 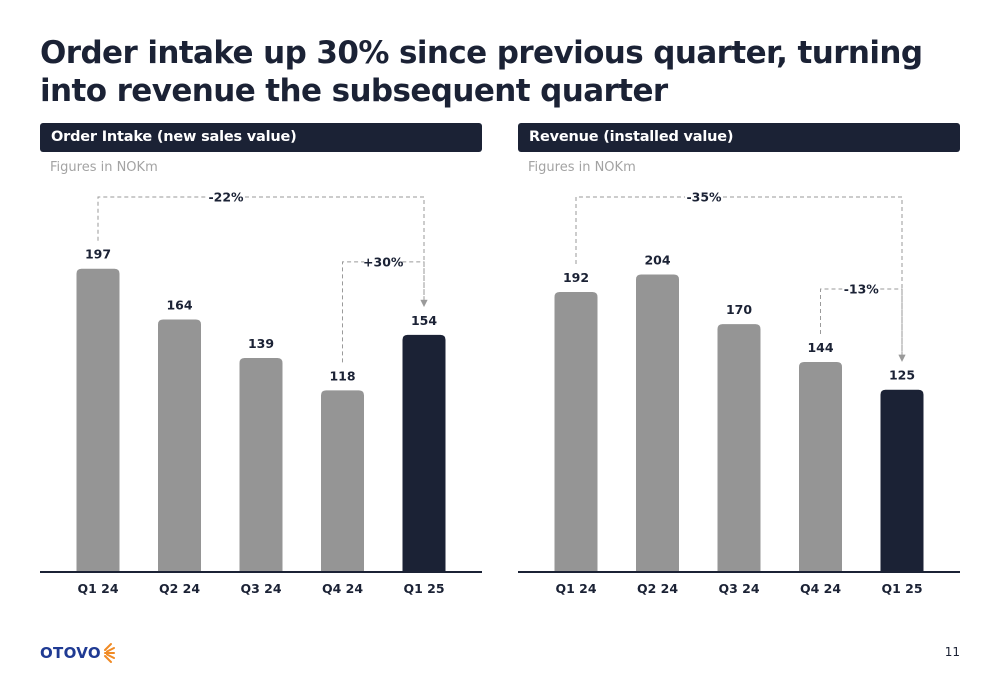 What do you see at coordinates (104, 167) in the screenshot?
I see `order-intake-subtitle: Figures in NOKm` at bounding box center [104, 167].